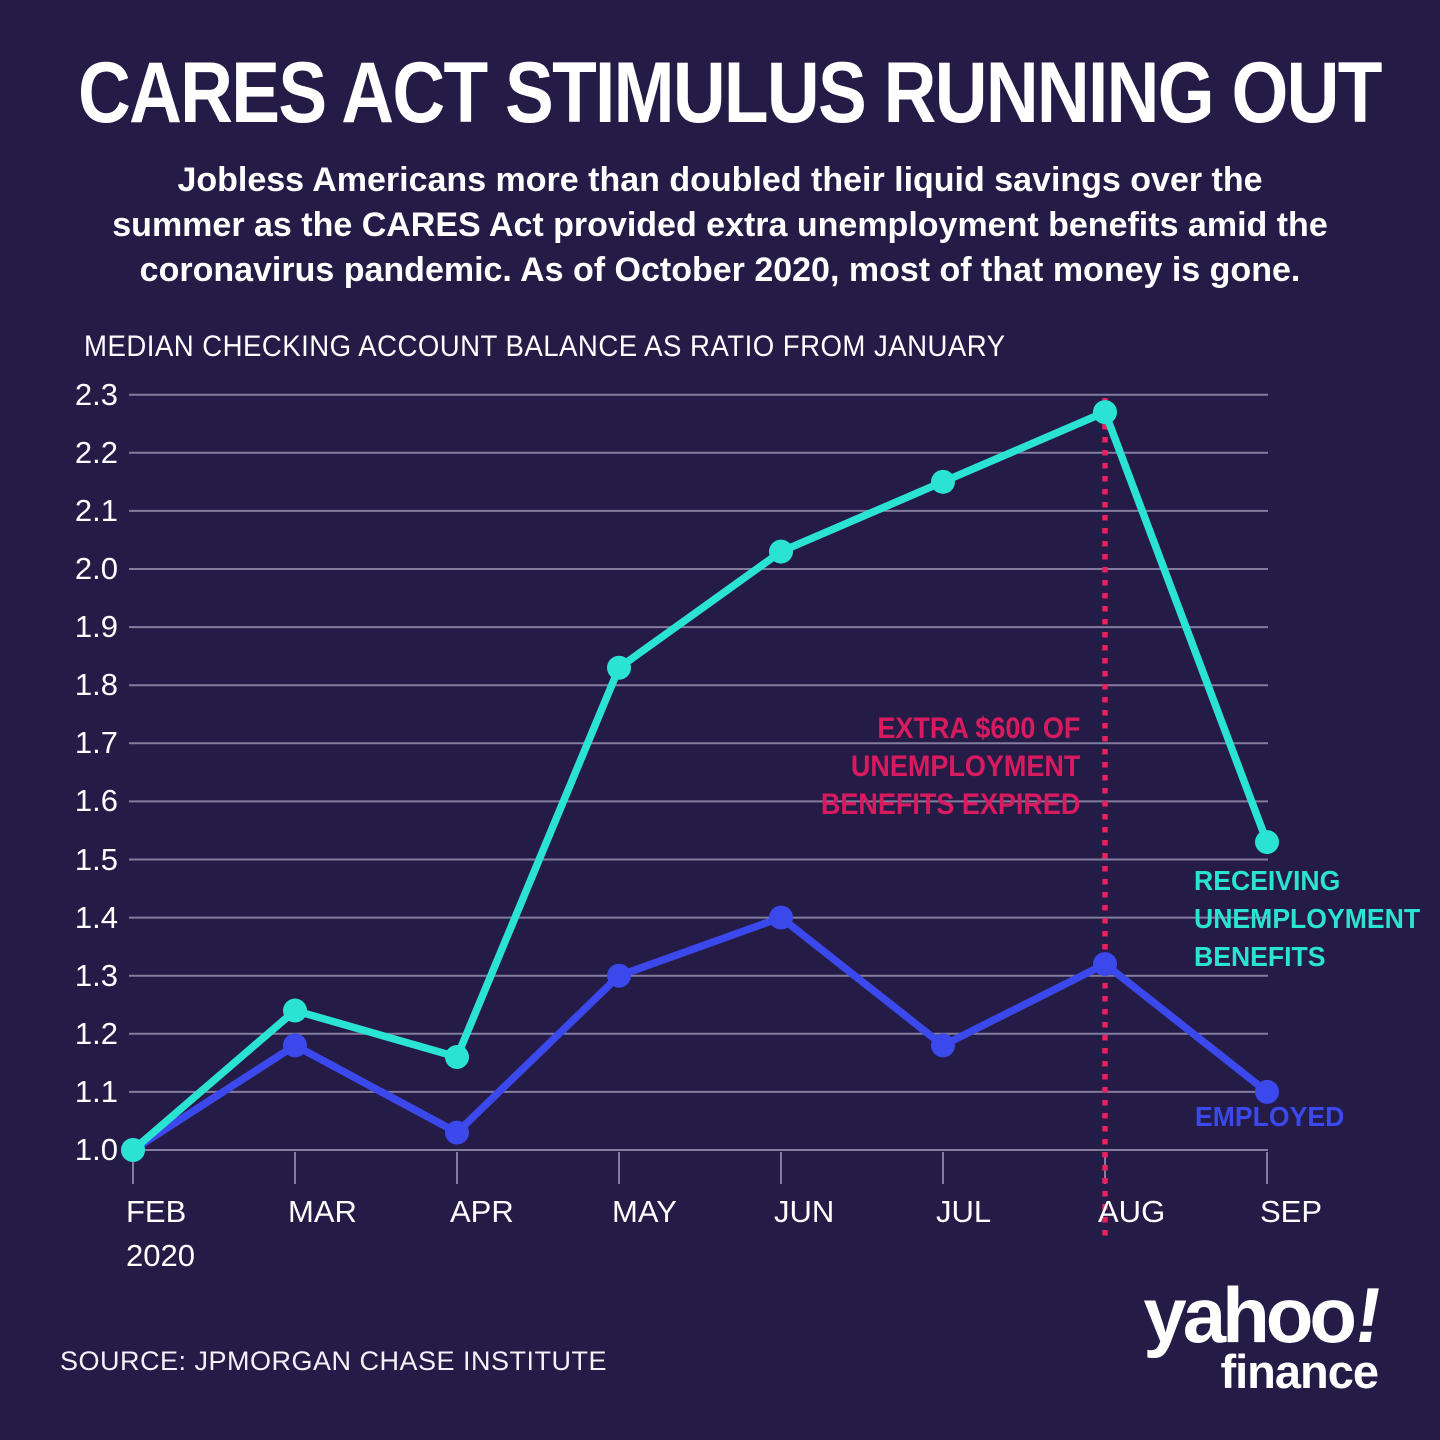 The height and width of the screenshot is (1440, 1440). What do you see at coordinates (943, 481) in the screenshot?
I see `data-point-benefits-jul` at bounding box center [943, 481].